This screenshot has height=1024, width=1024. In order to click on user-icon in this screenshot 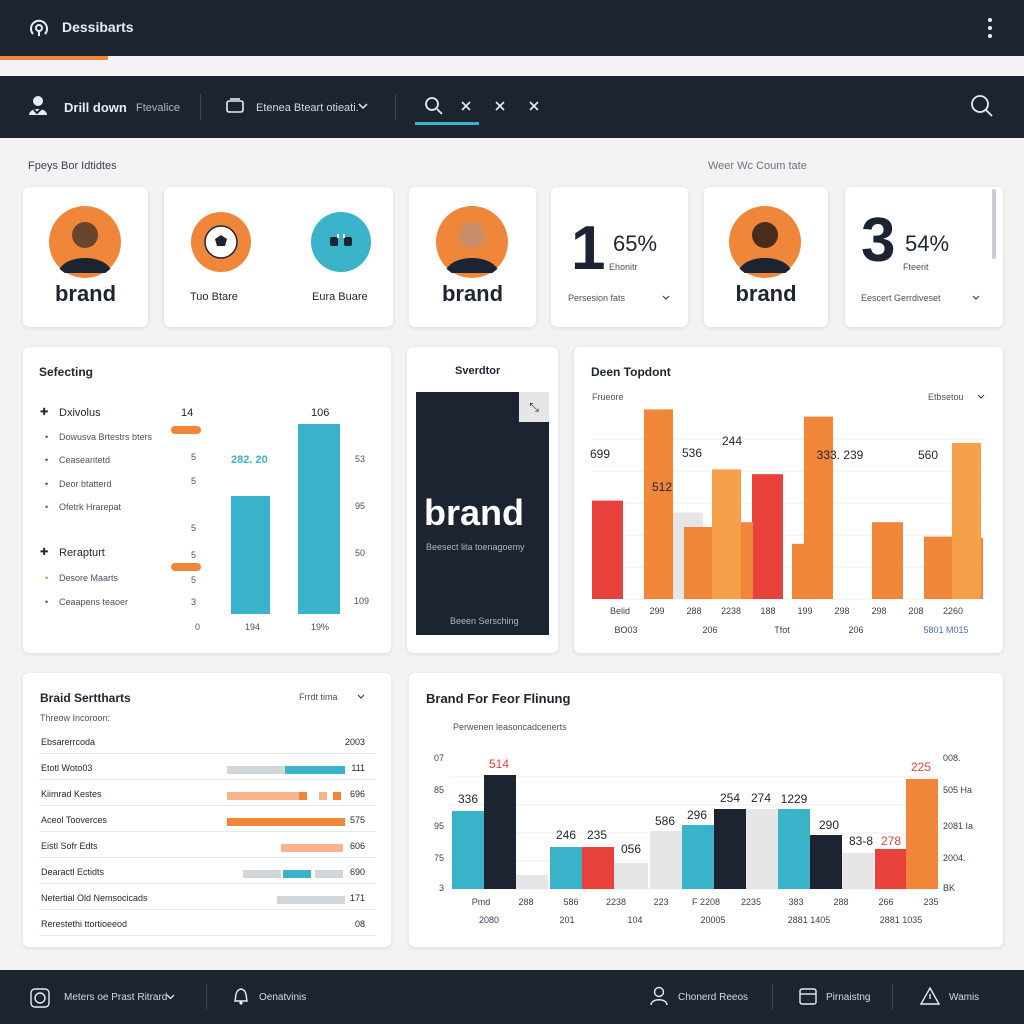, I will do `click(659, 996)`.